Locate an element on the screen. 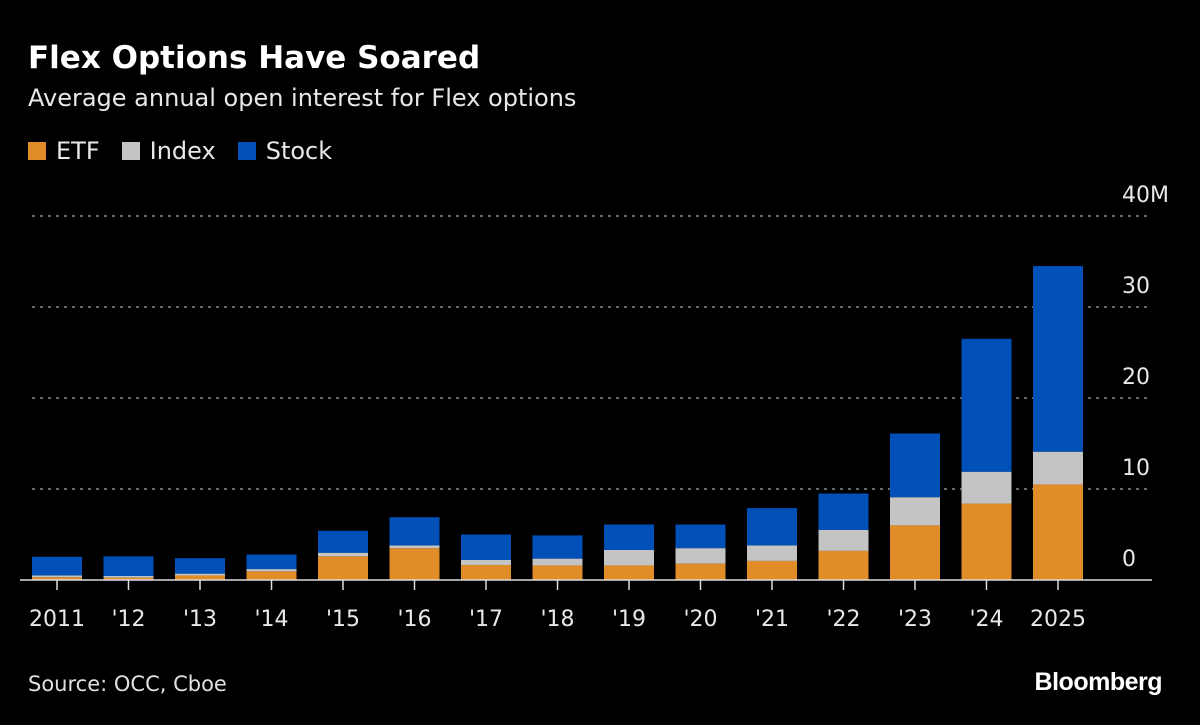 The width and height of the screenshot is (1200, 725). x-tick-label: '22 is located at coordinates (843, 619).